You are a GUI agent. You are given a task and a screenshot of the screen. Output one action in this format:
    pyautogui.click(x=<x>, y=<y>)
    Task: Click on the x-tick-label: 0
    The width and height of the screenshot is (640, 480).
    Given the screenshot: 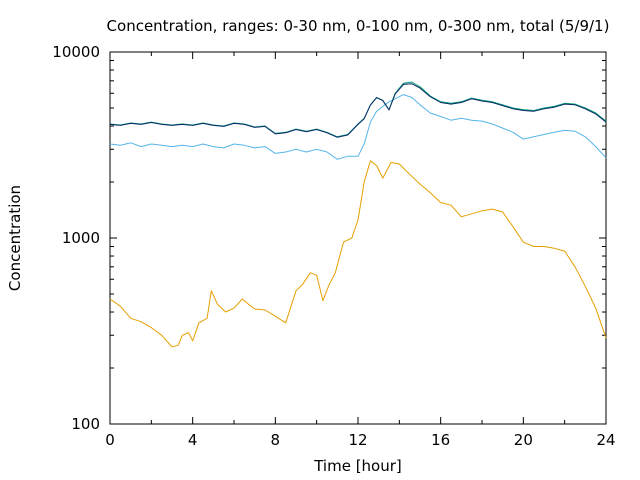 What is the action you would take?
    pyautogui.click(x=110, y=440)
    